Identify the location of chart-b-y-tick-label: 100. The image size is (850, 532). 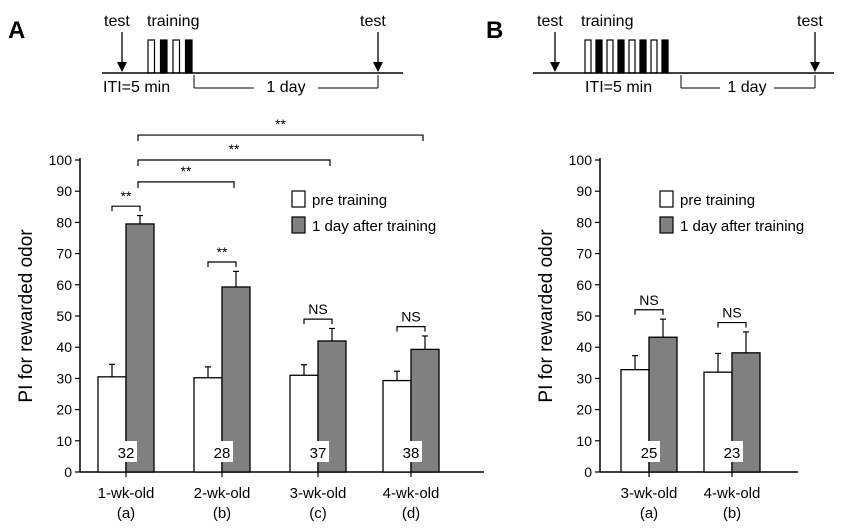
(581, 160).